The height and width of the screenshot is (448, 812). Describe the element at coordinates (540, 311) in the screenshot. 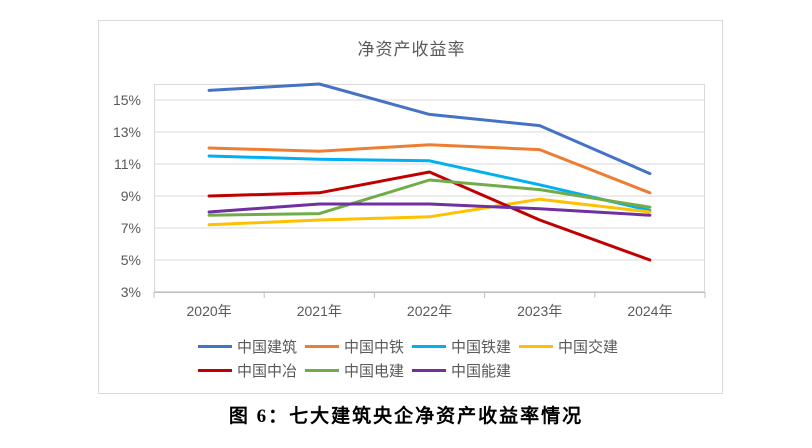

I see `x-axis-label: 2023年` at that location.